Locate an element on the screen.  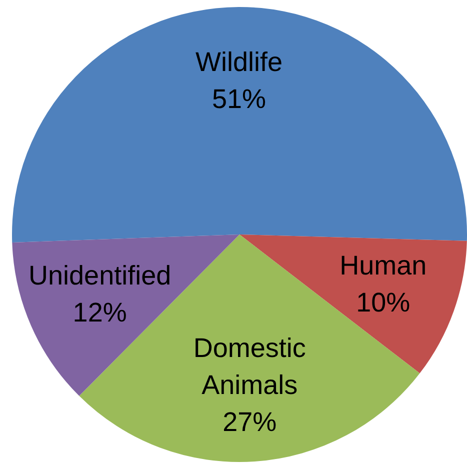
data-label: 12% is located at coordinates (99, 312).